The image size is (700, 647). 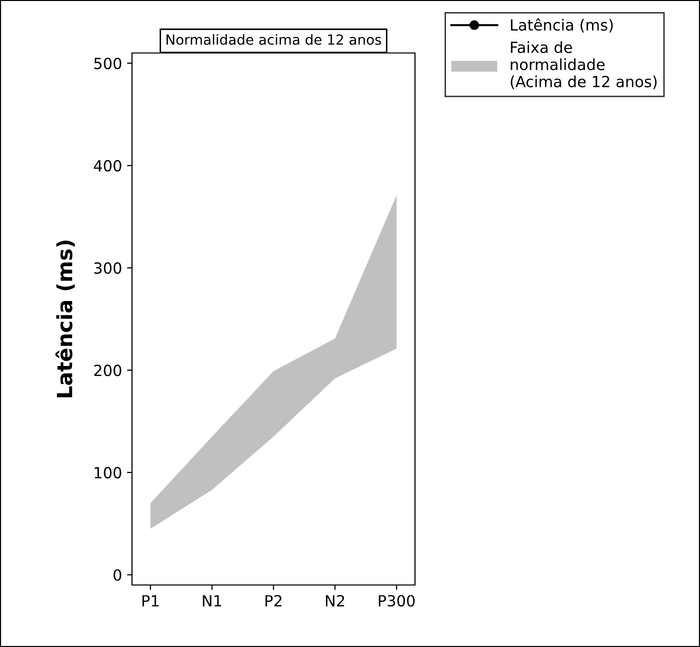 What do you see at coordinates (108, 472) in the screenshot?
I see `y-tick-label: 100` at bounding box center [108, 472].